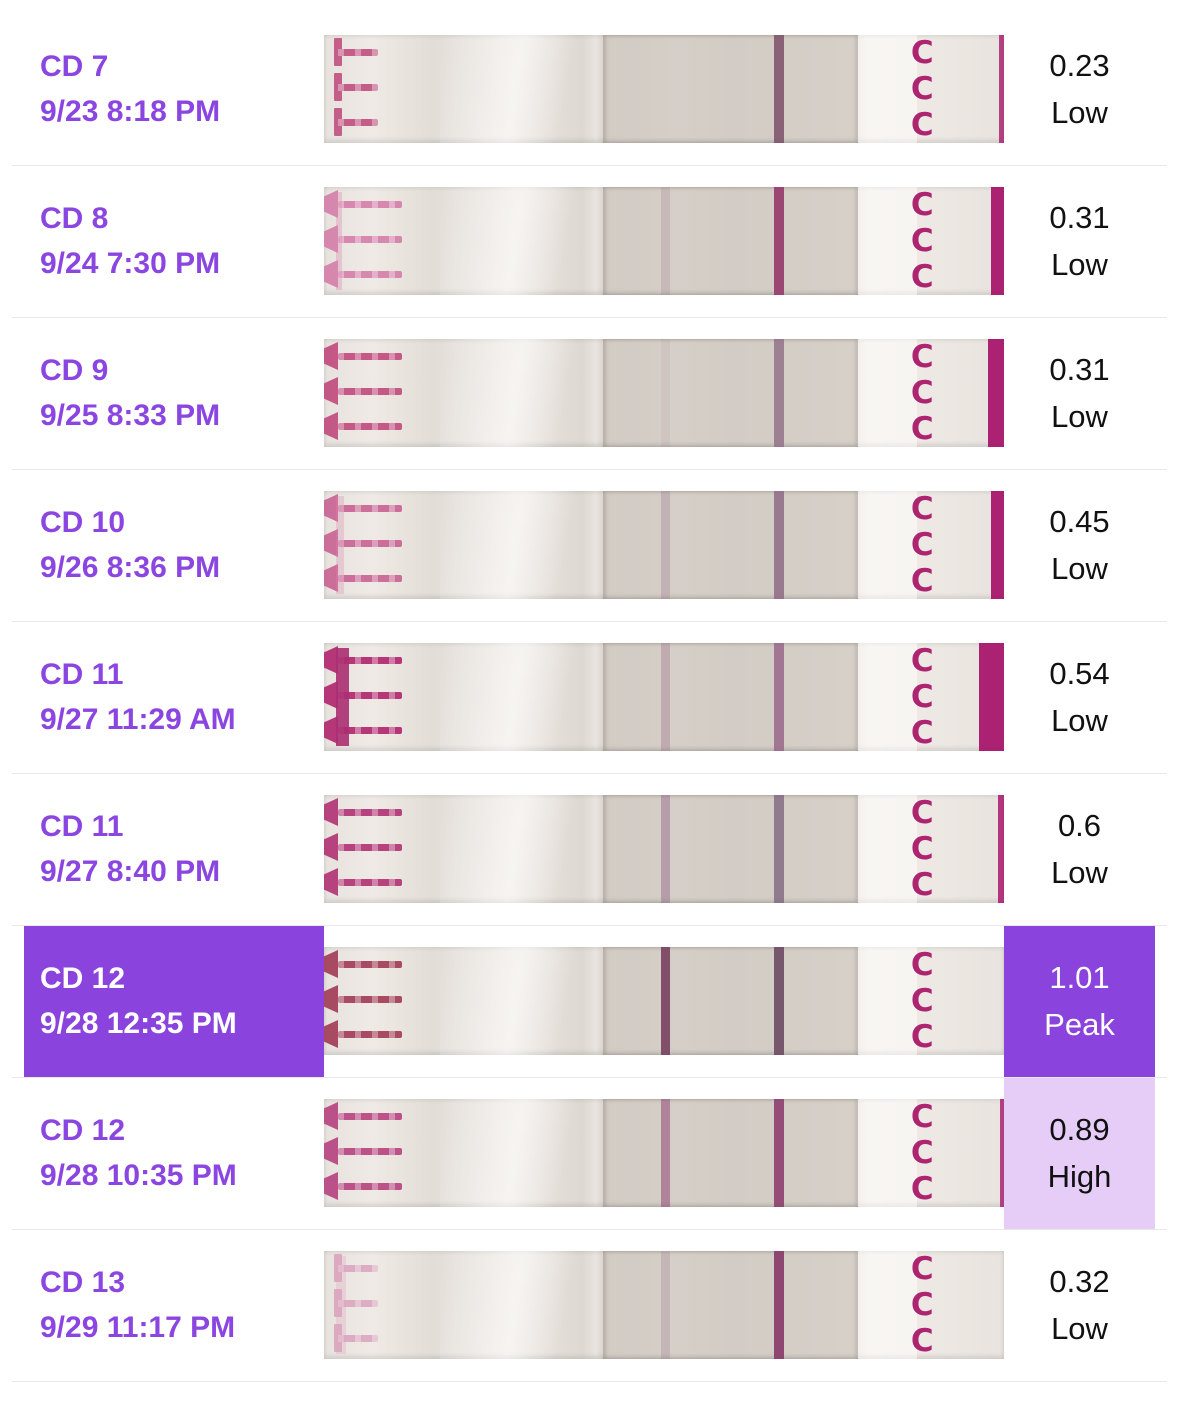 Image resolution: width=1179 pixels, height=1424 pixels. I want to click on result-value: 0.31, so click(1079, 217).